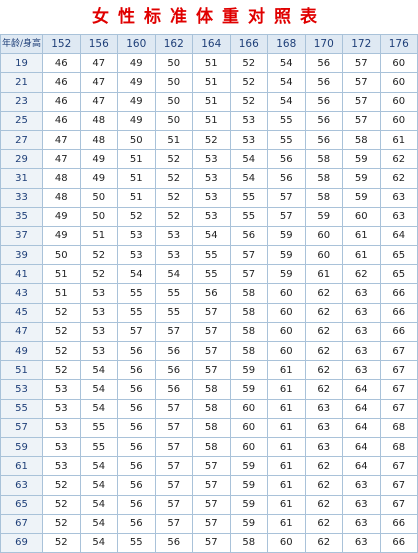  Describe the element at coordinates (21, 82) in the screenshot. I see `age-cell: 21` at that location.